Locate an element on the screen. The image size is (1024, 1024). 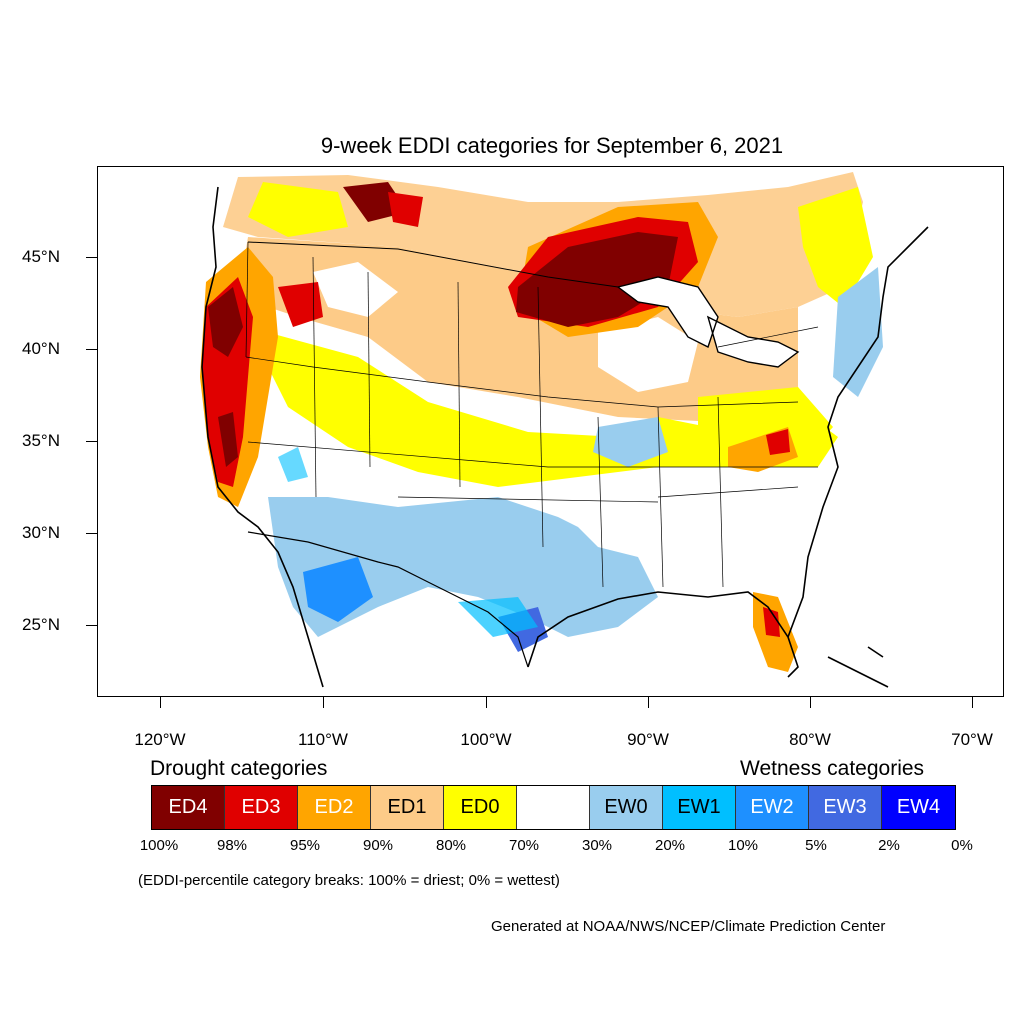
lon-label-70: 70°W is located at coordinates (972, 739).